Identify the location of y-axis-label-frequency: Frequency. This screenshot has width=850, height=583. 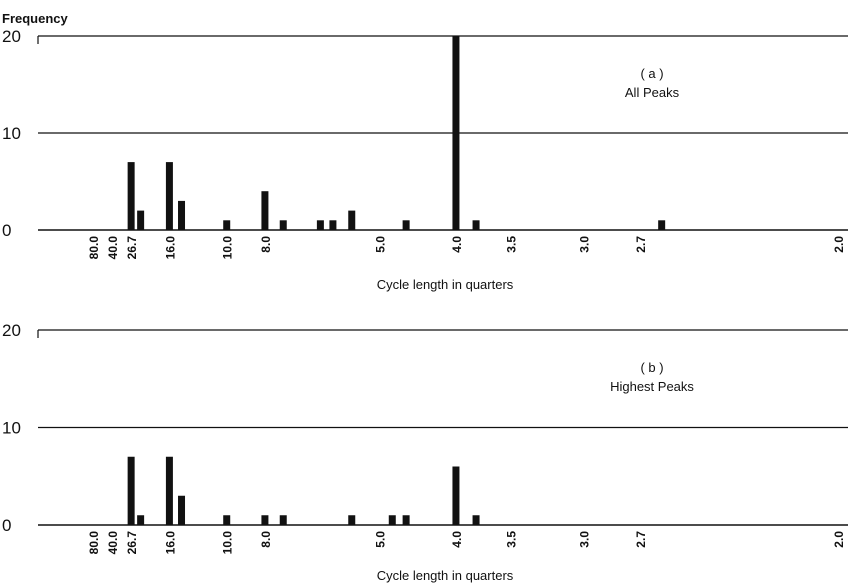
(35, 18).